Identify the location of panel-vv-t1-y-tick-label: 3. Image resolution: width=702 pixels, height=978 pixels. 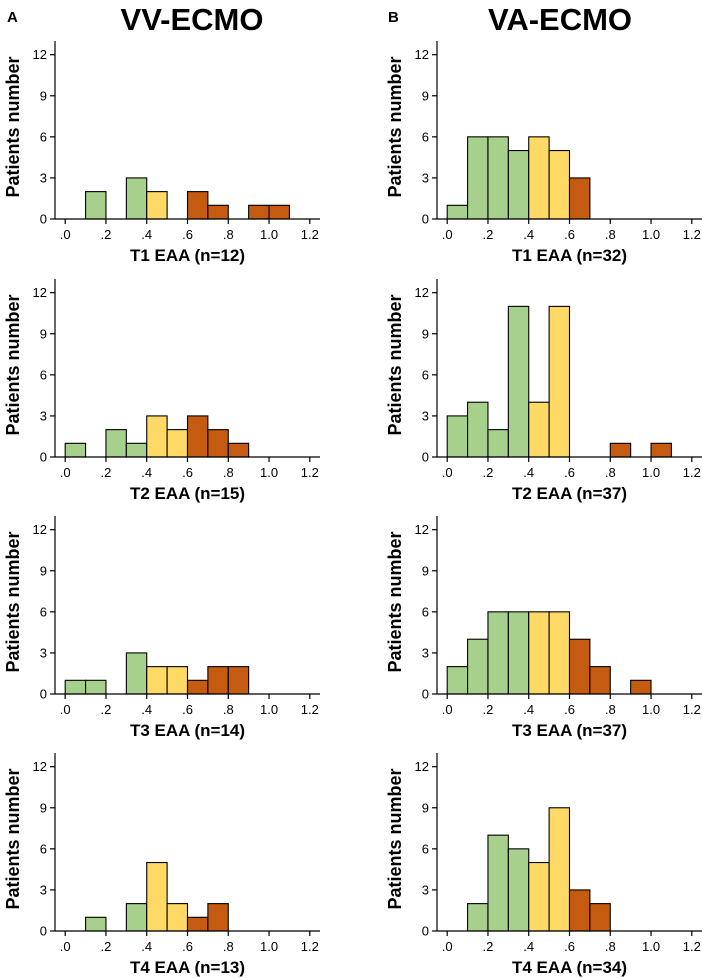
(43, 177).